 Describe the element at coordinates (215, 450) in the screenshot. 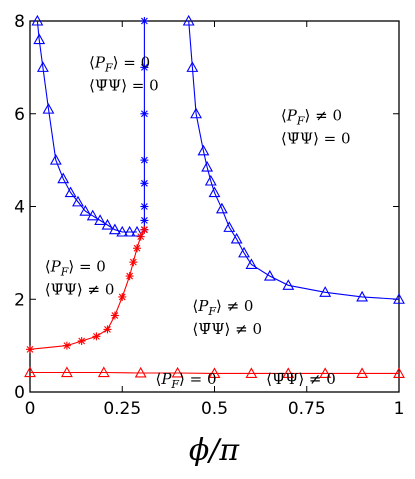

I see `x-axis-label: ϕ/π` at that location.